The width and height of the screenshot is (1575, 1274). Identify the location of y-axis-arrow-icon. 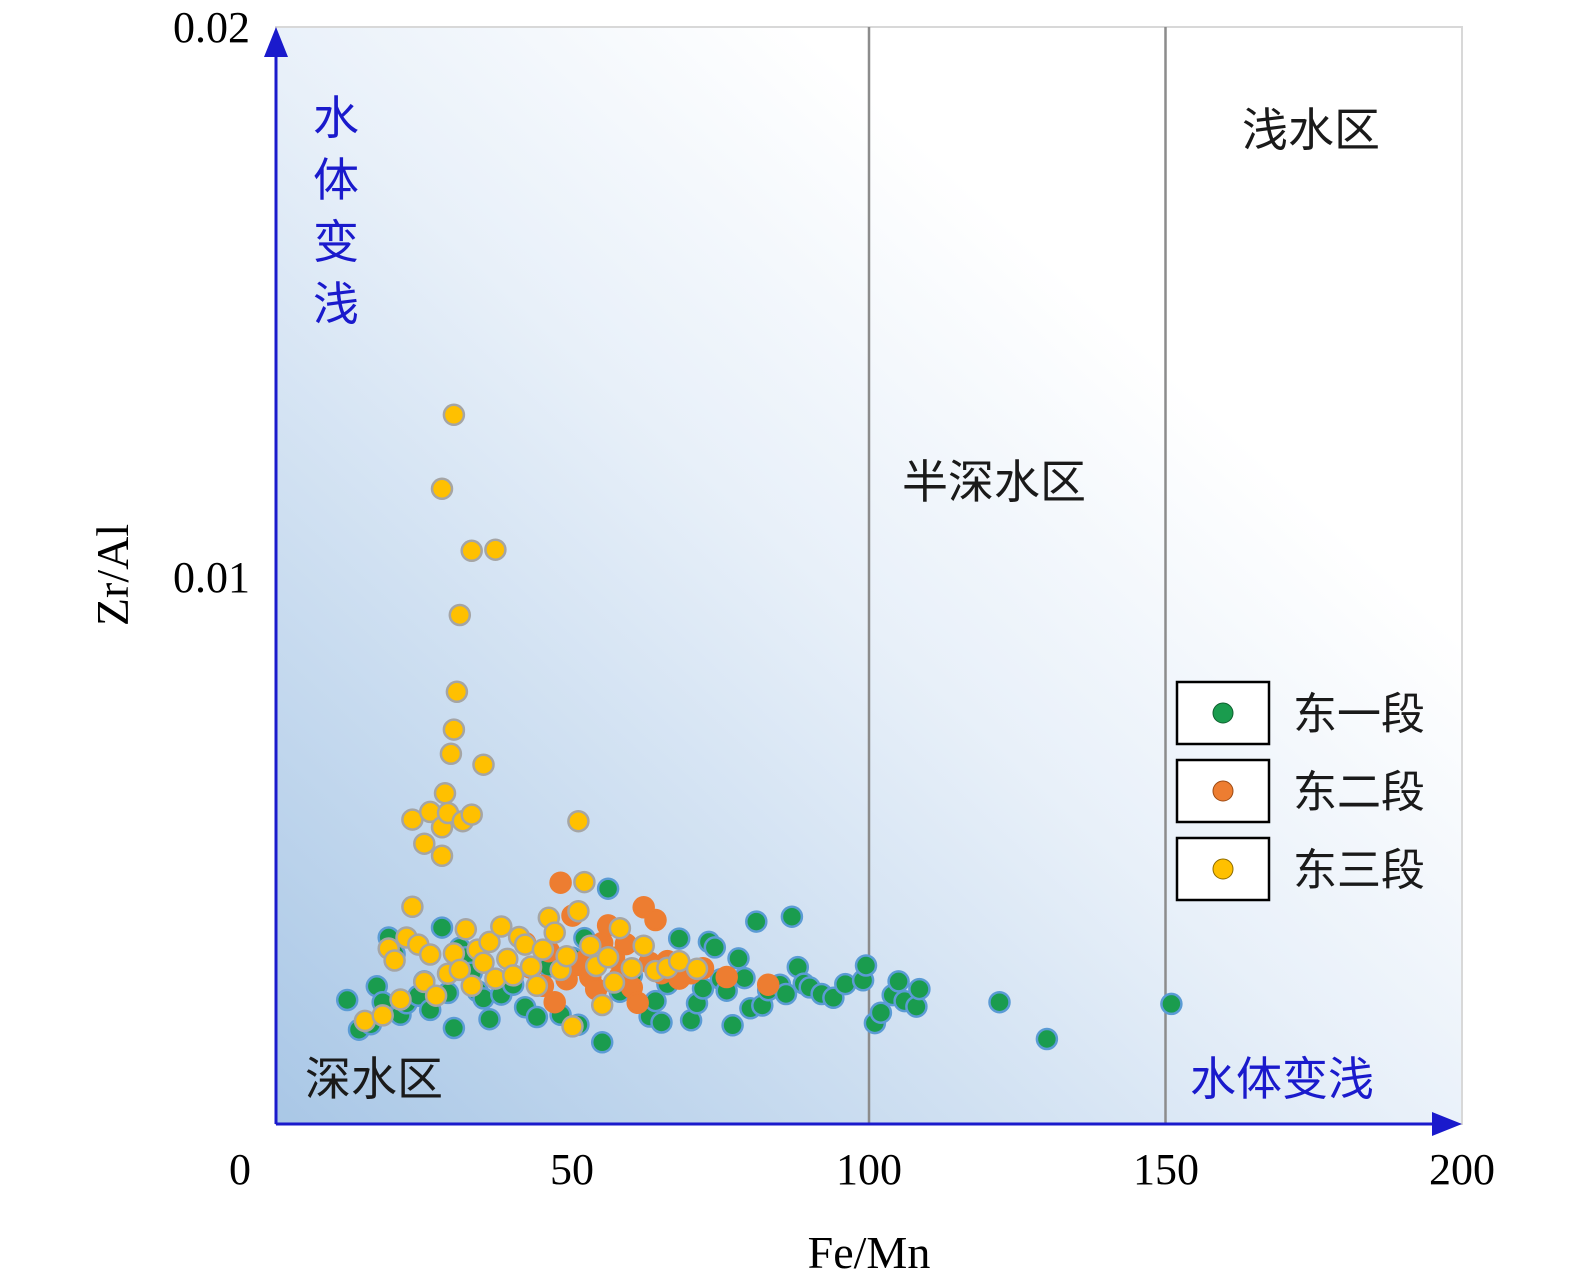
(276, 42).